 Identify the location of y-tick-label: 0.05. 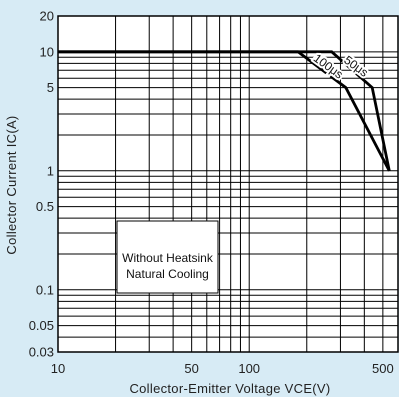
(41, 325).